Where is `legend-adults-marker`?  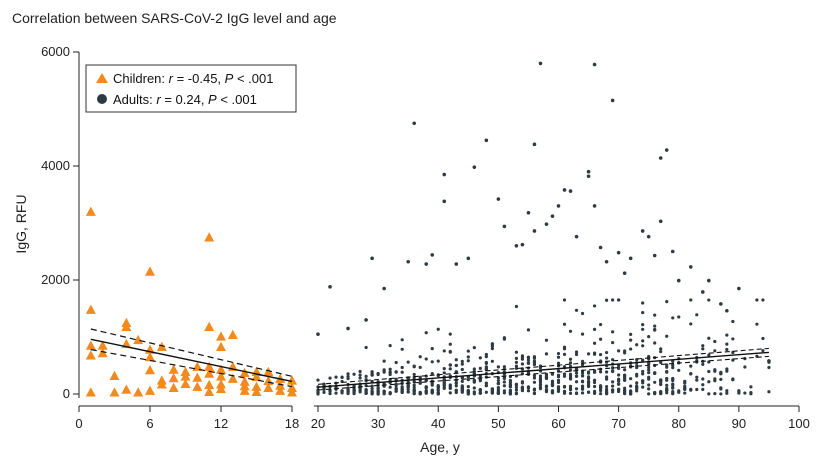
legend-adults-marker is located at coordinates (102, 99).